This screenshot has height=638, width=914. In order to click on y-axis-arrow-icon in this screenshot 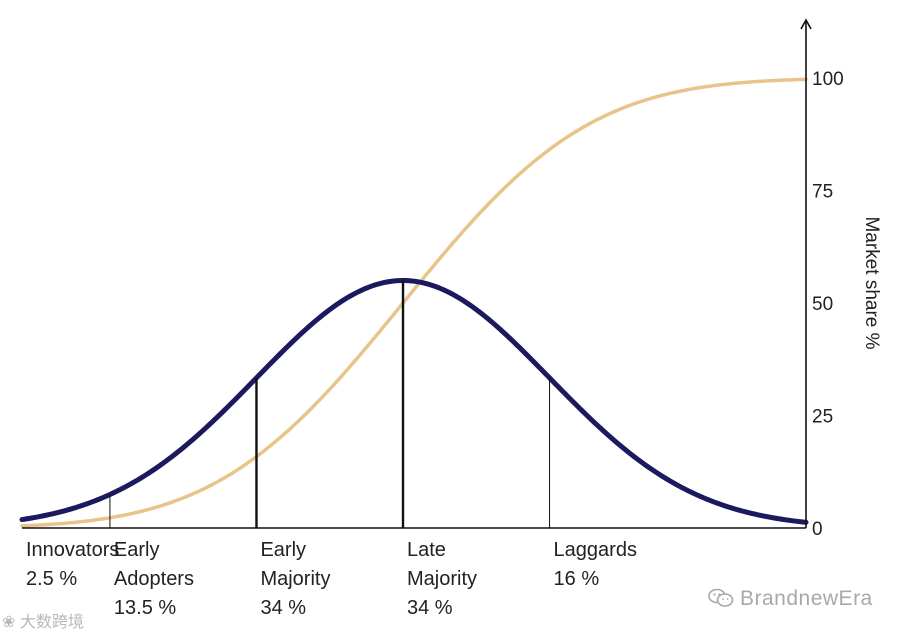, I will do `click(806, 24)`.